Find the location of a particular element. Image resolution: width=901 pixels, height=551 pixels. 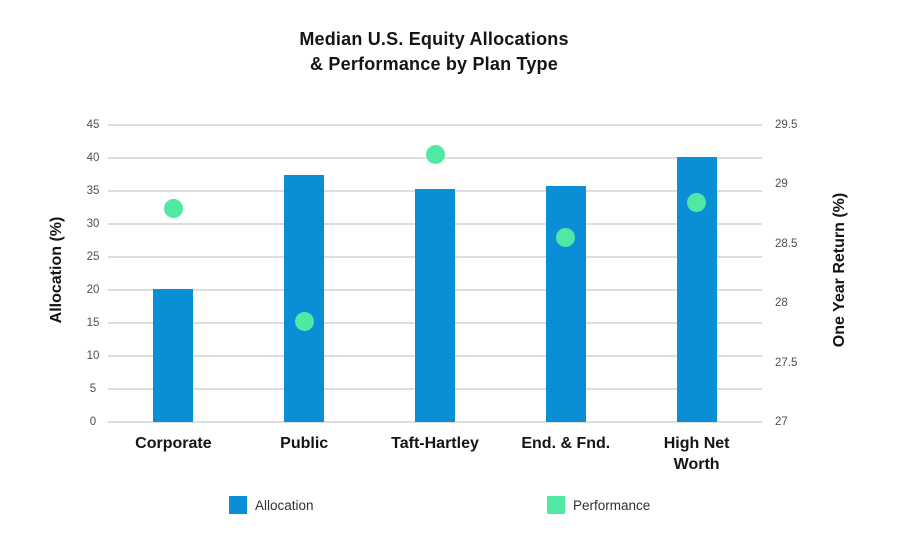

y-tick-left-30: 30 is located at coordinates (93, 224).